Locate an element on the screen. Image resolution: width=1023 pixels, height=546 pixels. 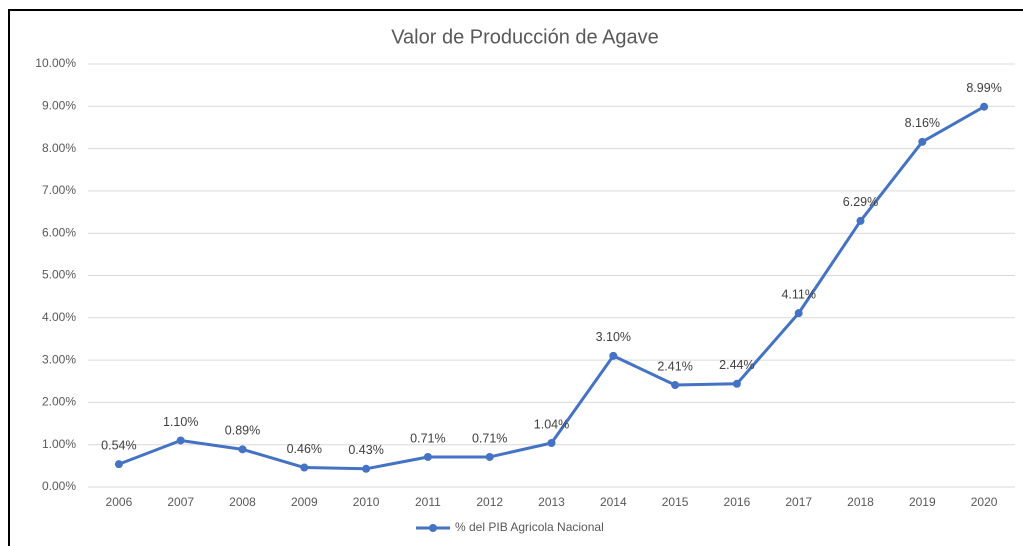
x-tick-label: 2013 is located at coordinates (551, 502).